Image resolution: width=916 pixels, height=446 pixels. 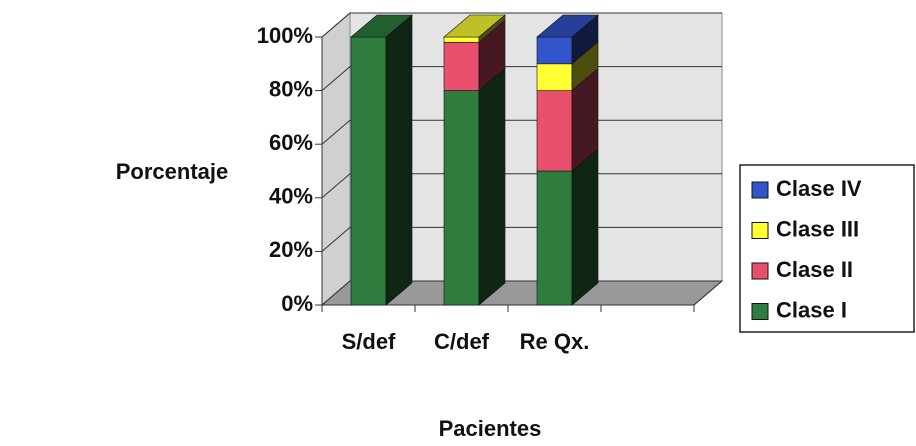 I want to click on legend-box, so click(x=827, y=248).